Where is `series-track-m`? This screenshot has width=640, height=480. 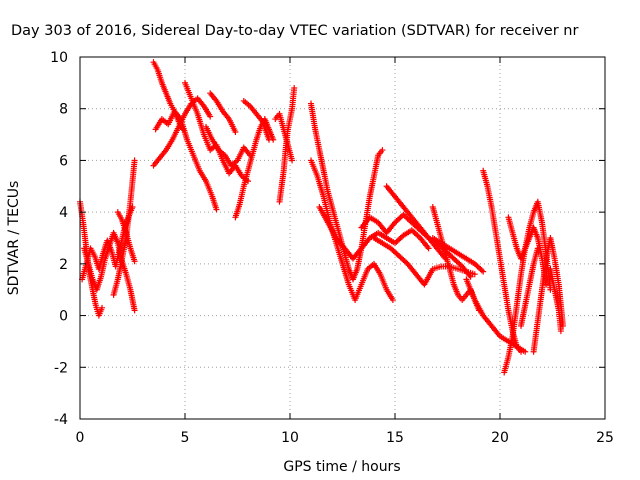
series-track-m is located at coordinates (223, 112).